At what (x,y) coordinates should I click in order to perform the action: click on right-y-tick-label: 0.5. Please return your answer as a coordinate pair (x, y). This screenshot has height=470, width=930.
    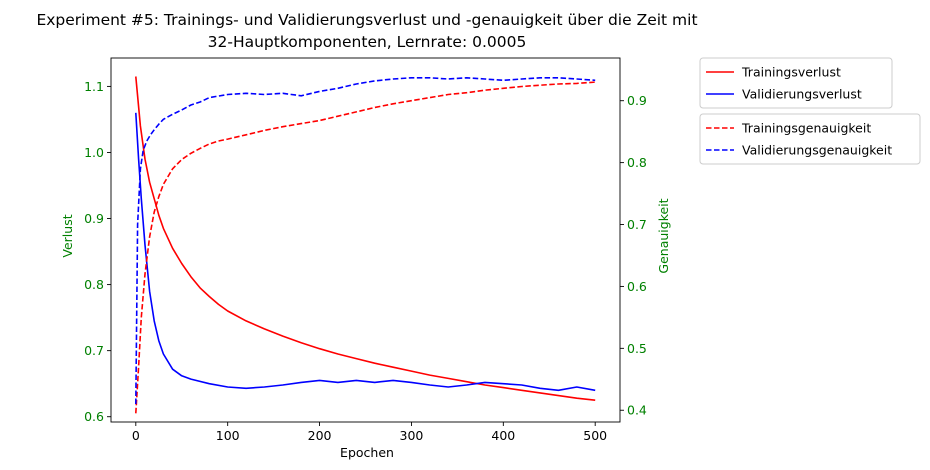
    Looking at the image, I should click on (637, 348).